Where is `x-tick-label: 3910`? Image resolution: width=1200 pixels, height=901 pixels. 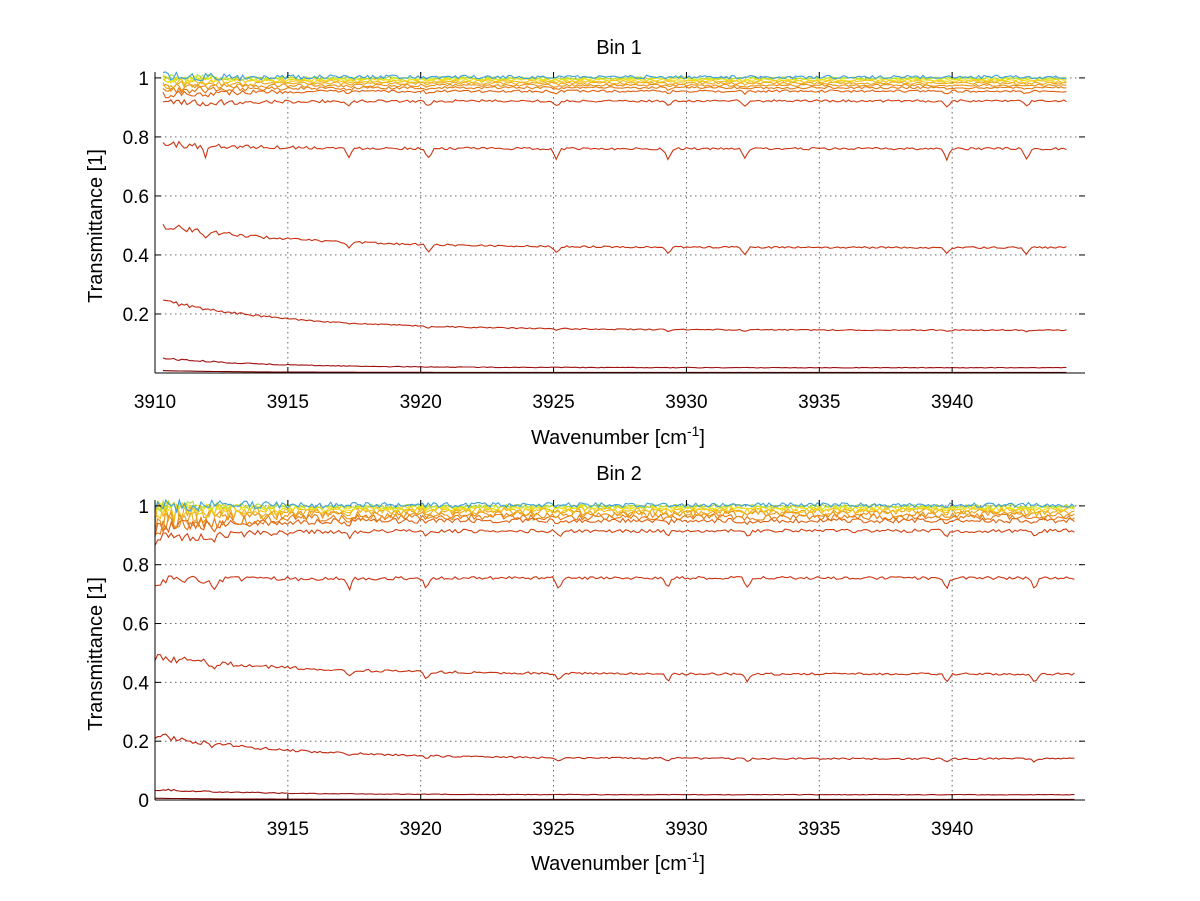 x-tick-label: 3910 is located at coordinates (155, 402).